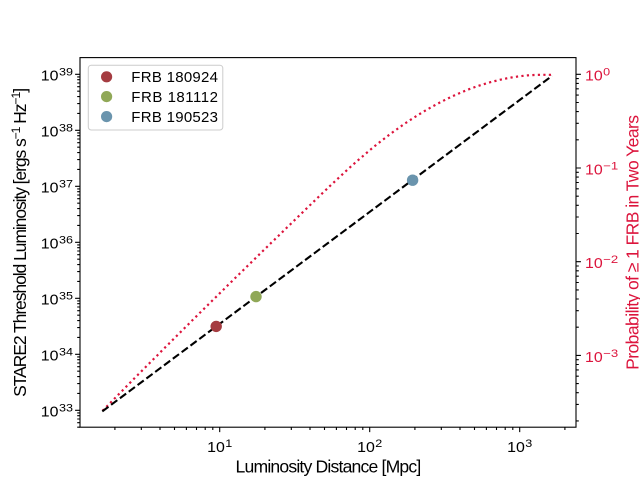  Describe the element at coordinates (57, 75) in the screenshot. I see `svg-text: 10³⁹` at that location.